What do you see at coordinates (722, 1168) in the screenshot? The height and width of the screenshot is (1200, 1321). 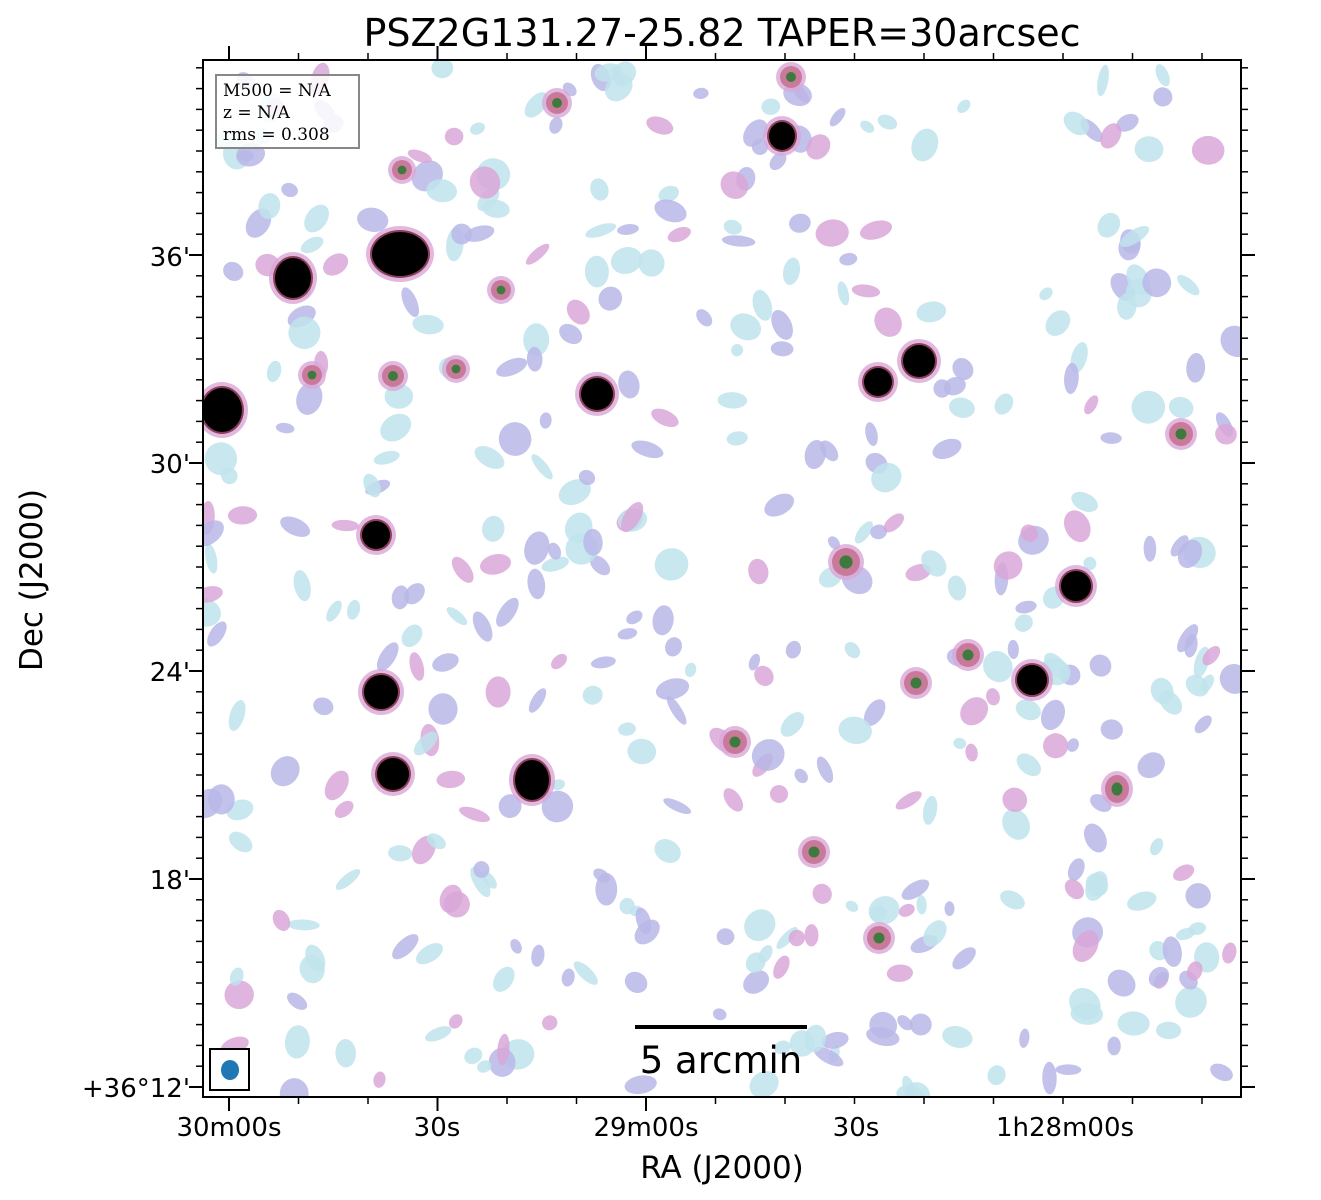 I see `x-axis-title: RA (J2000)` at bounding box center [722, 1168].